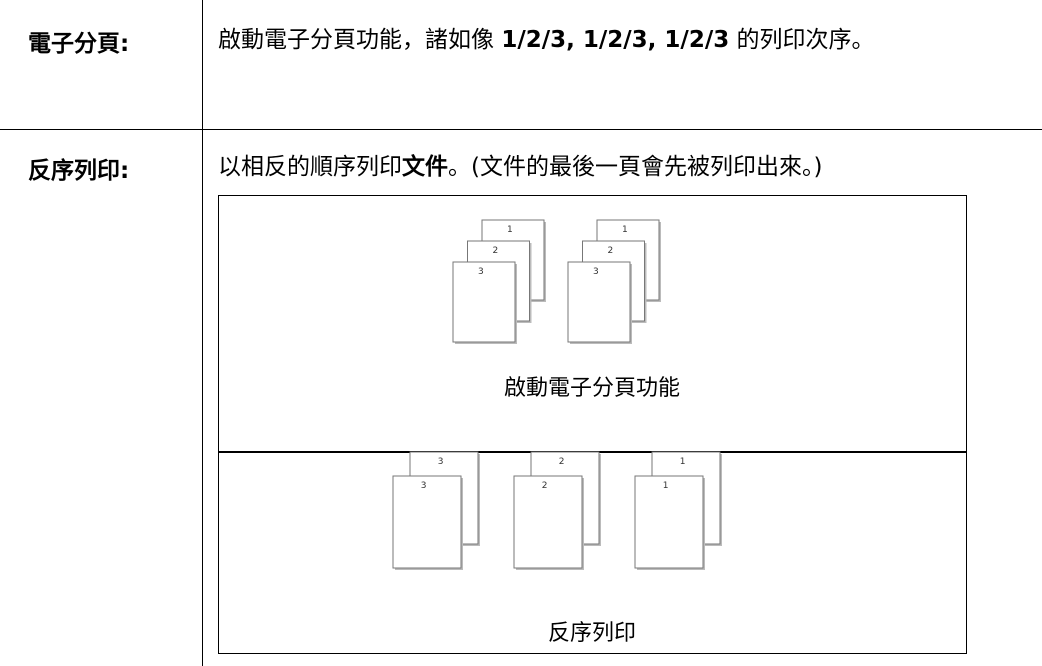 Image resolution: width=1042 pixels, height=666 pixels. I want to click on column-divider, so click(202, 333).